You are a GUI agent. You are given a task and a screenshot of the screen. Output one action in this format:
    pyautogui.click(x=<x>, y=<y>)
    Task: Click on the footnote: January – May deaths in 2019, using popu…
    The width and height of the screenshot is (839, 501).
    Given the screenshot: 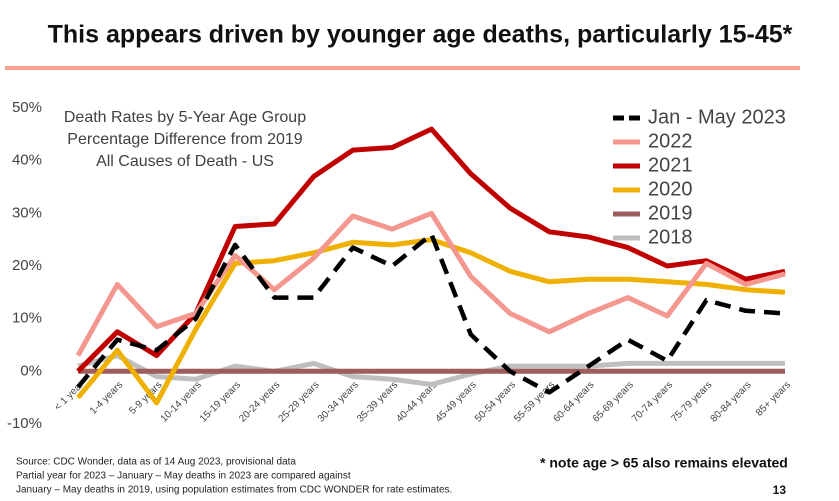 What is the action you would take?
    pyautogui.click(x=234, y=490)
    